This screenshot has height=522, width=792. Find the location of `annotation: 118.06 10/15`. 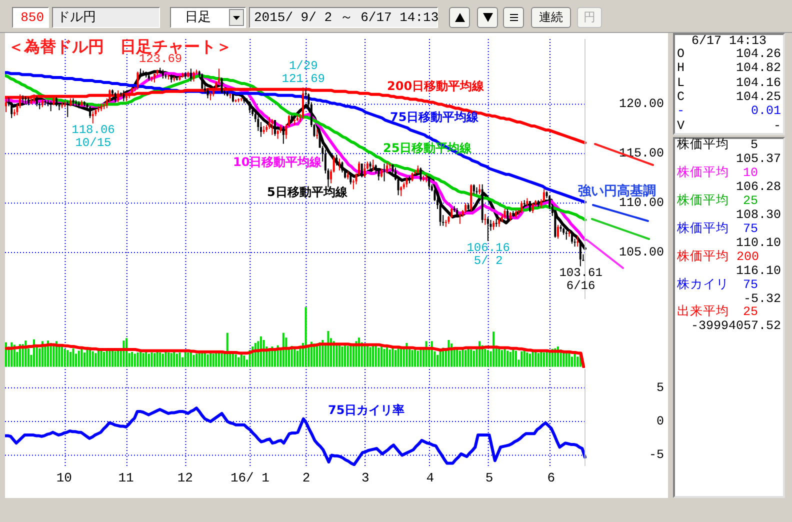

annotation: 118.06 10/15 is located at coordinates (93, 136).